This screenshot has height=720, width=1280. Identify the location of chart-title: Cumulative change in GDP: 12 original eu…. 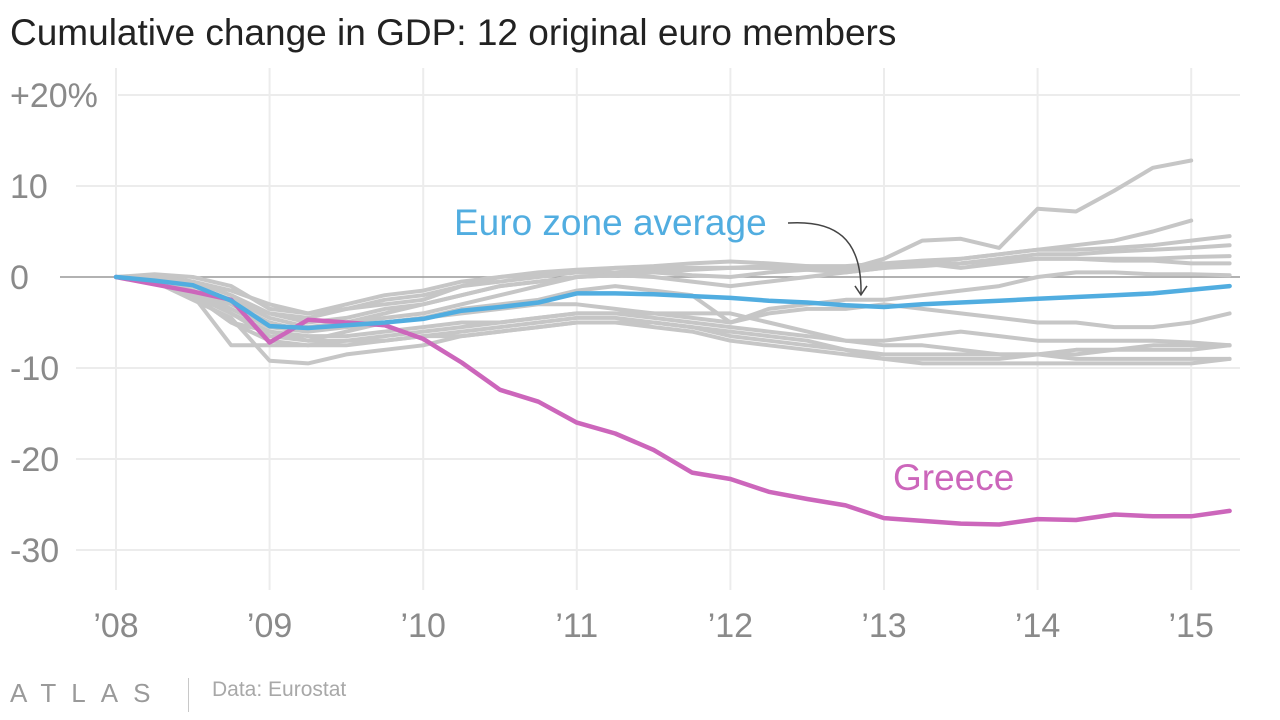
(453, 32).